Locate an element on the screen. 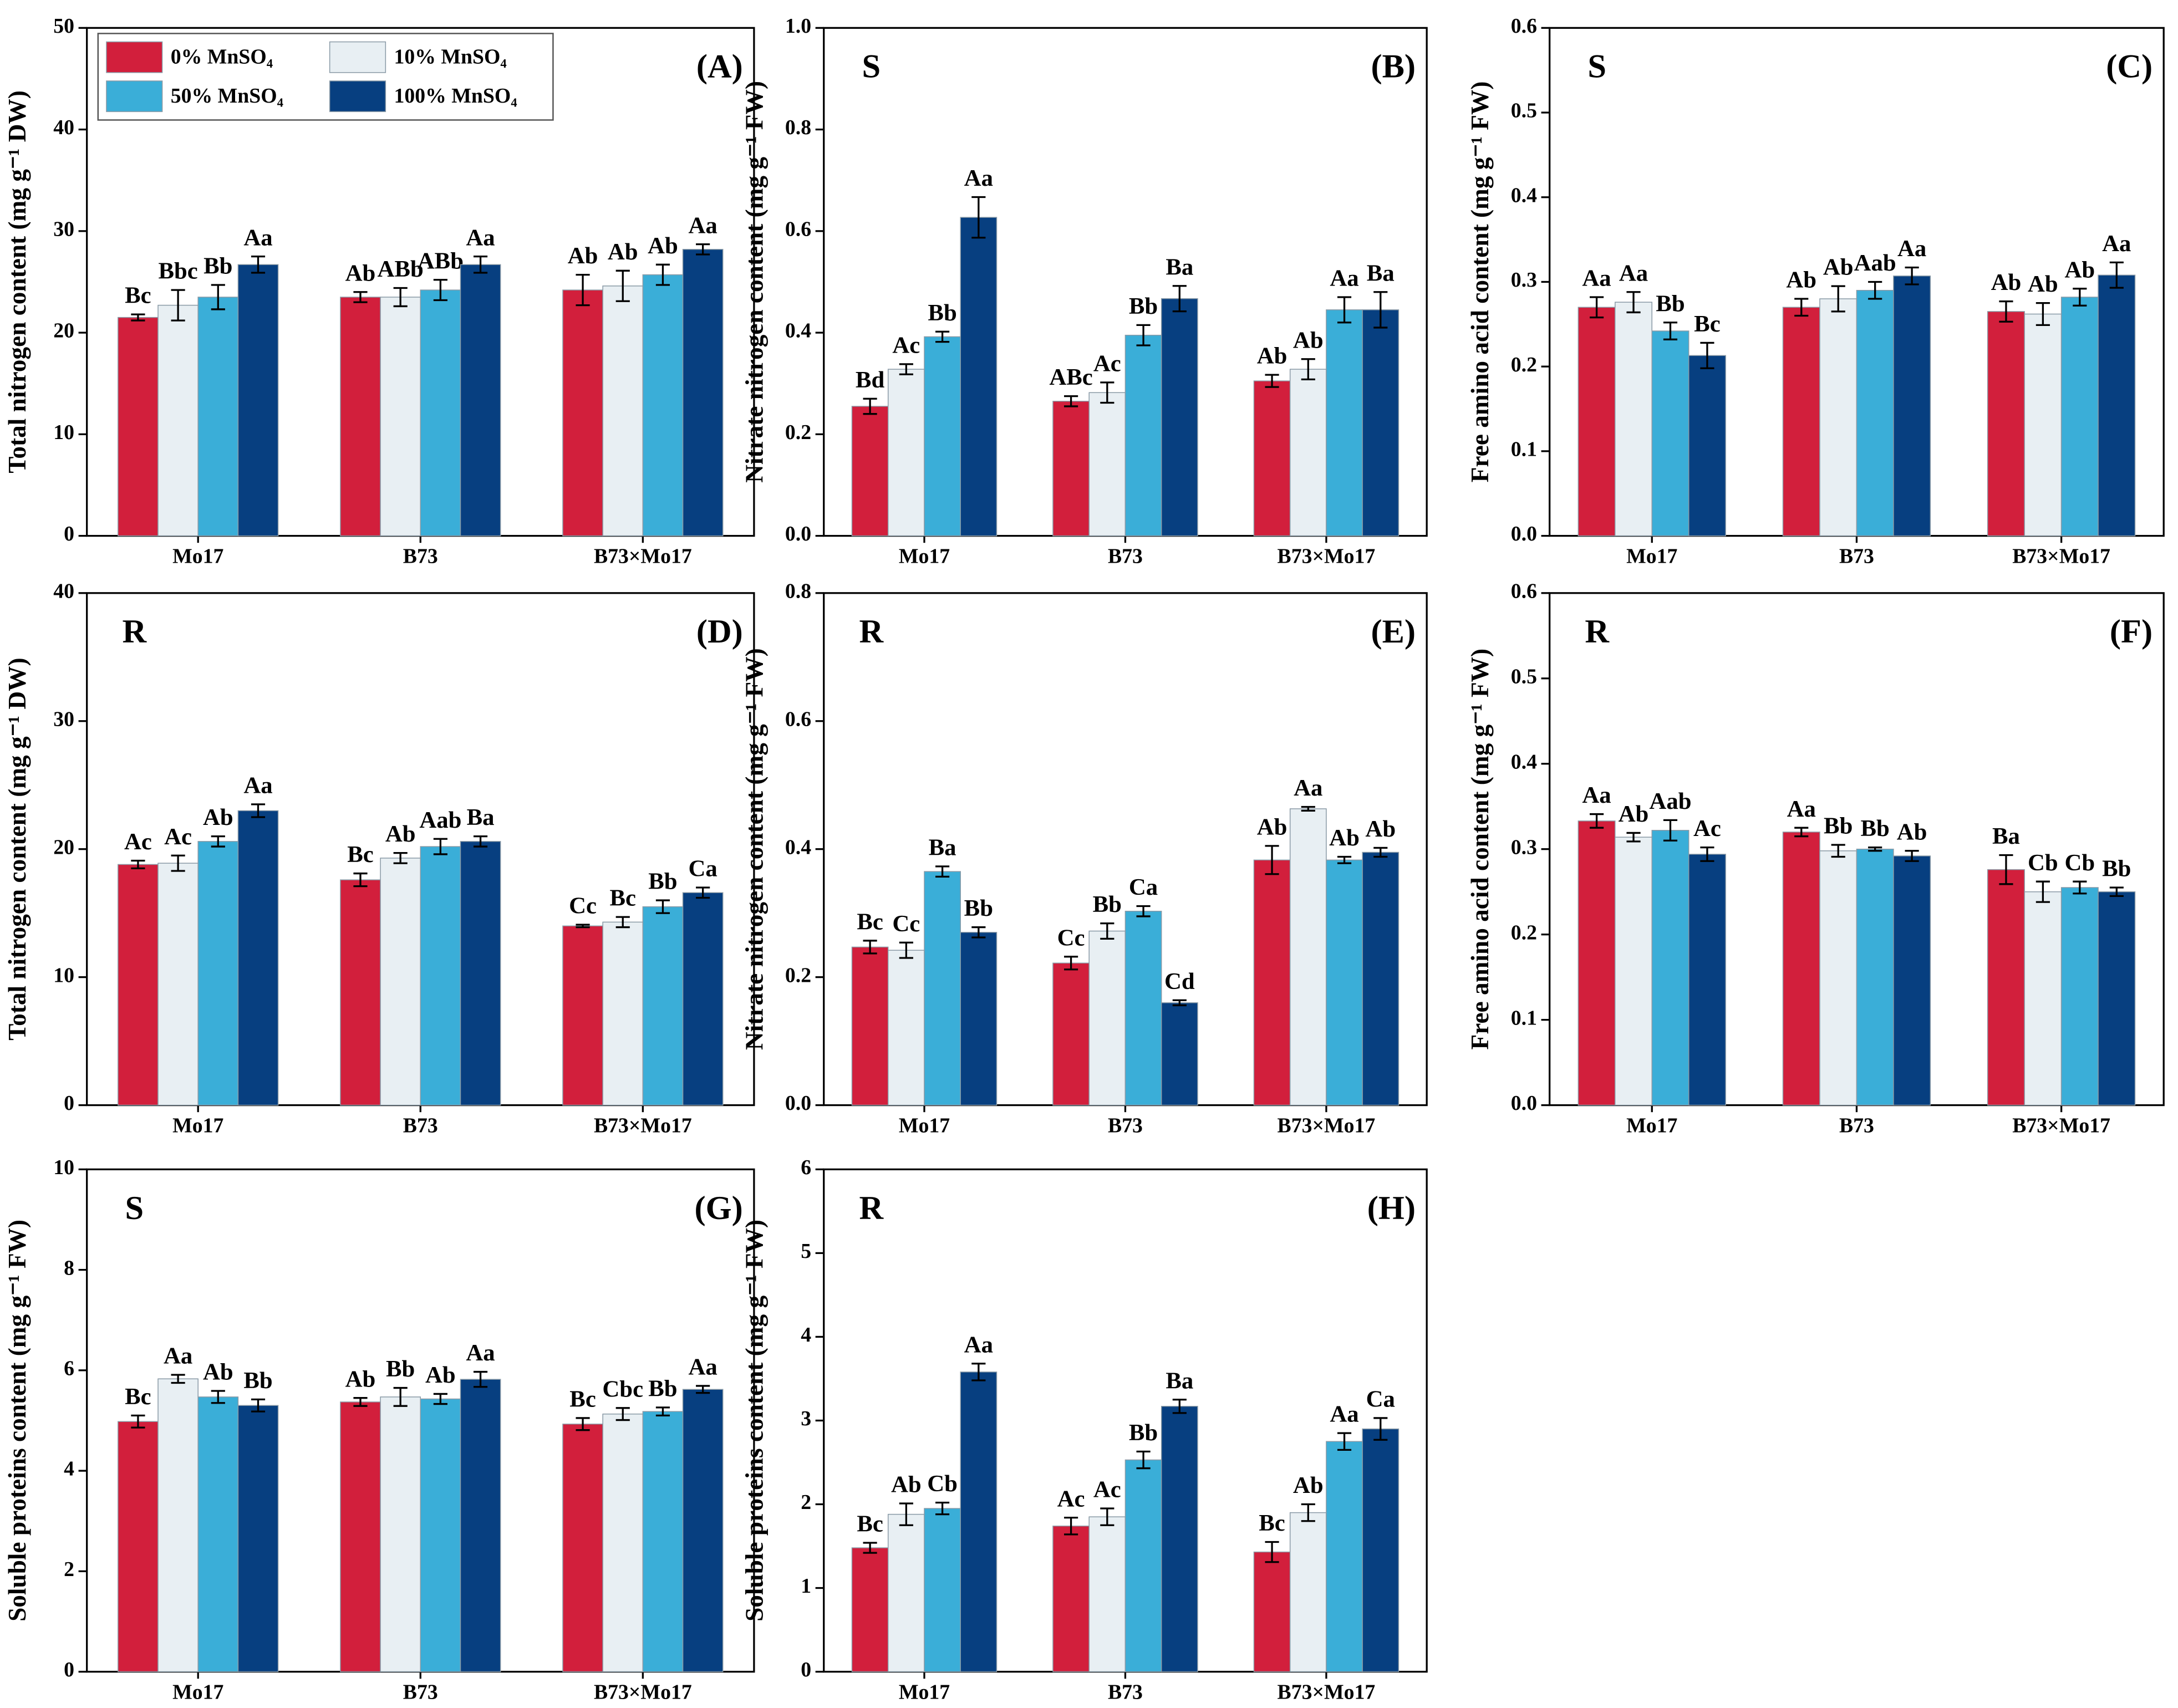 The width and height of the screenshot is (2178, 1708). y-tick-label: 1 is located at coordinates (806, 1586).